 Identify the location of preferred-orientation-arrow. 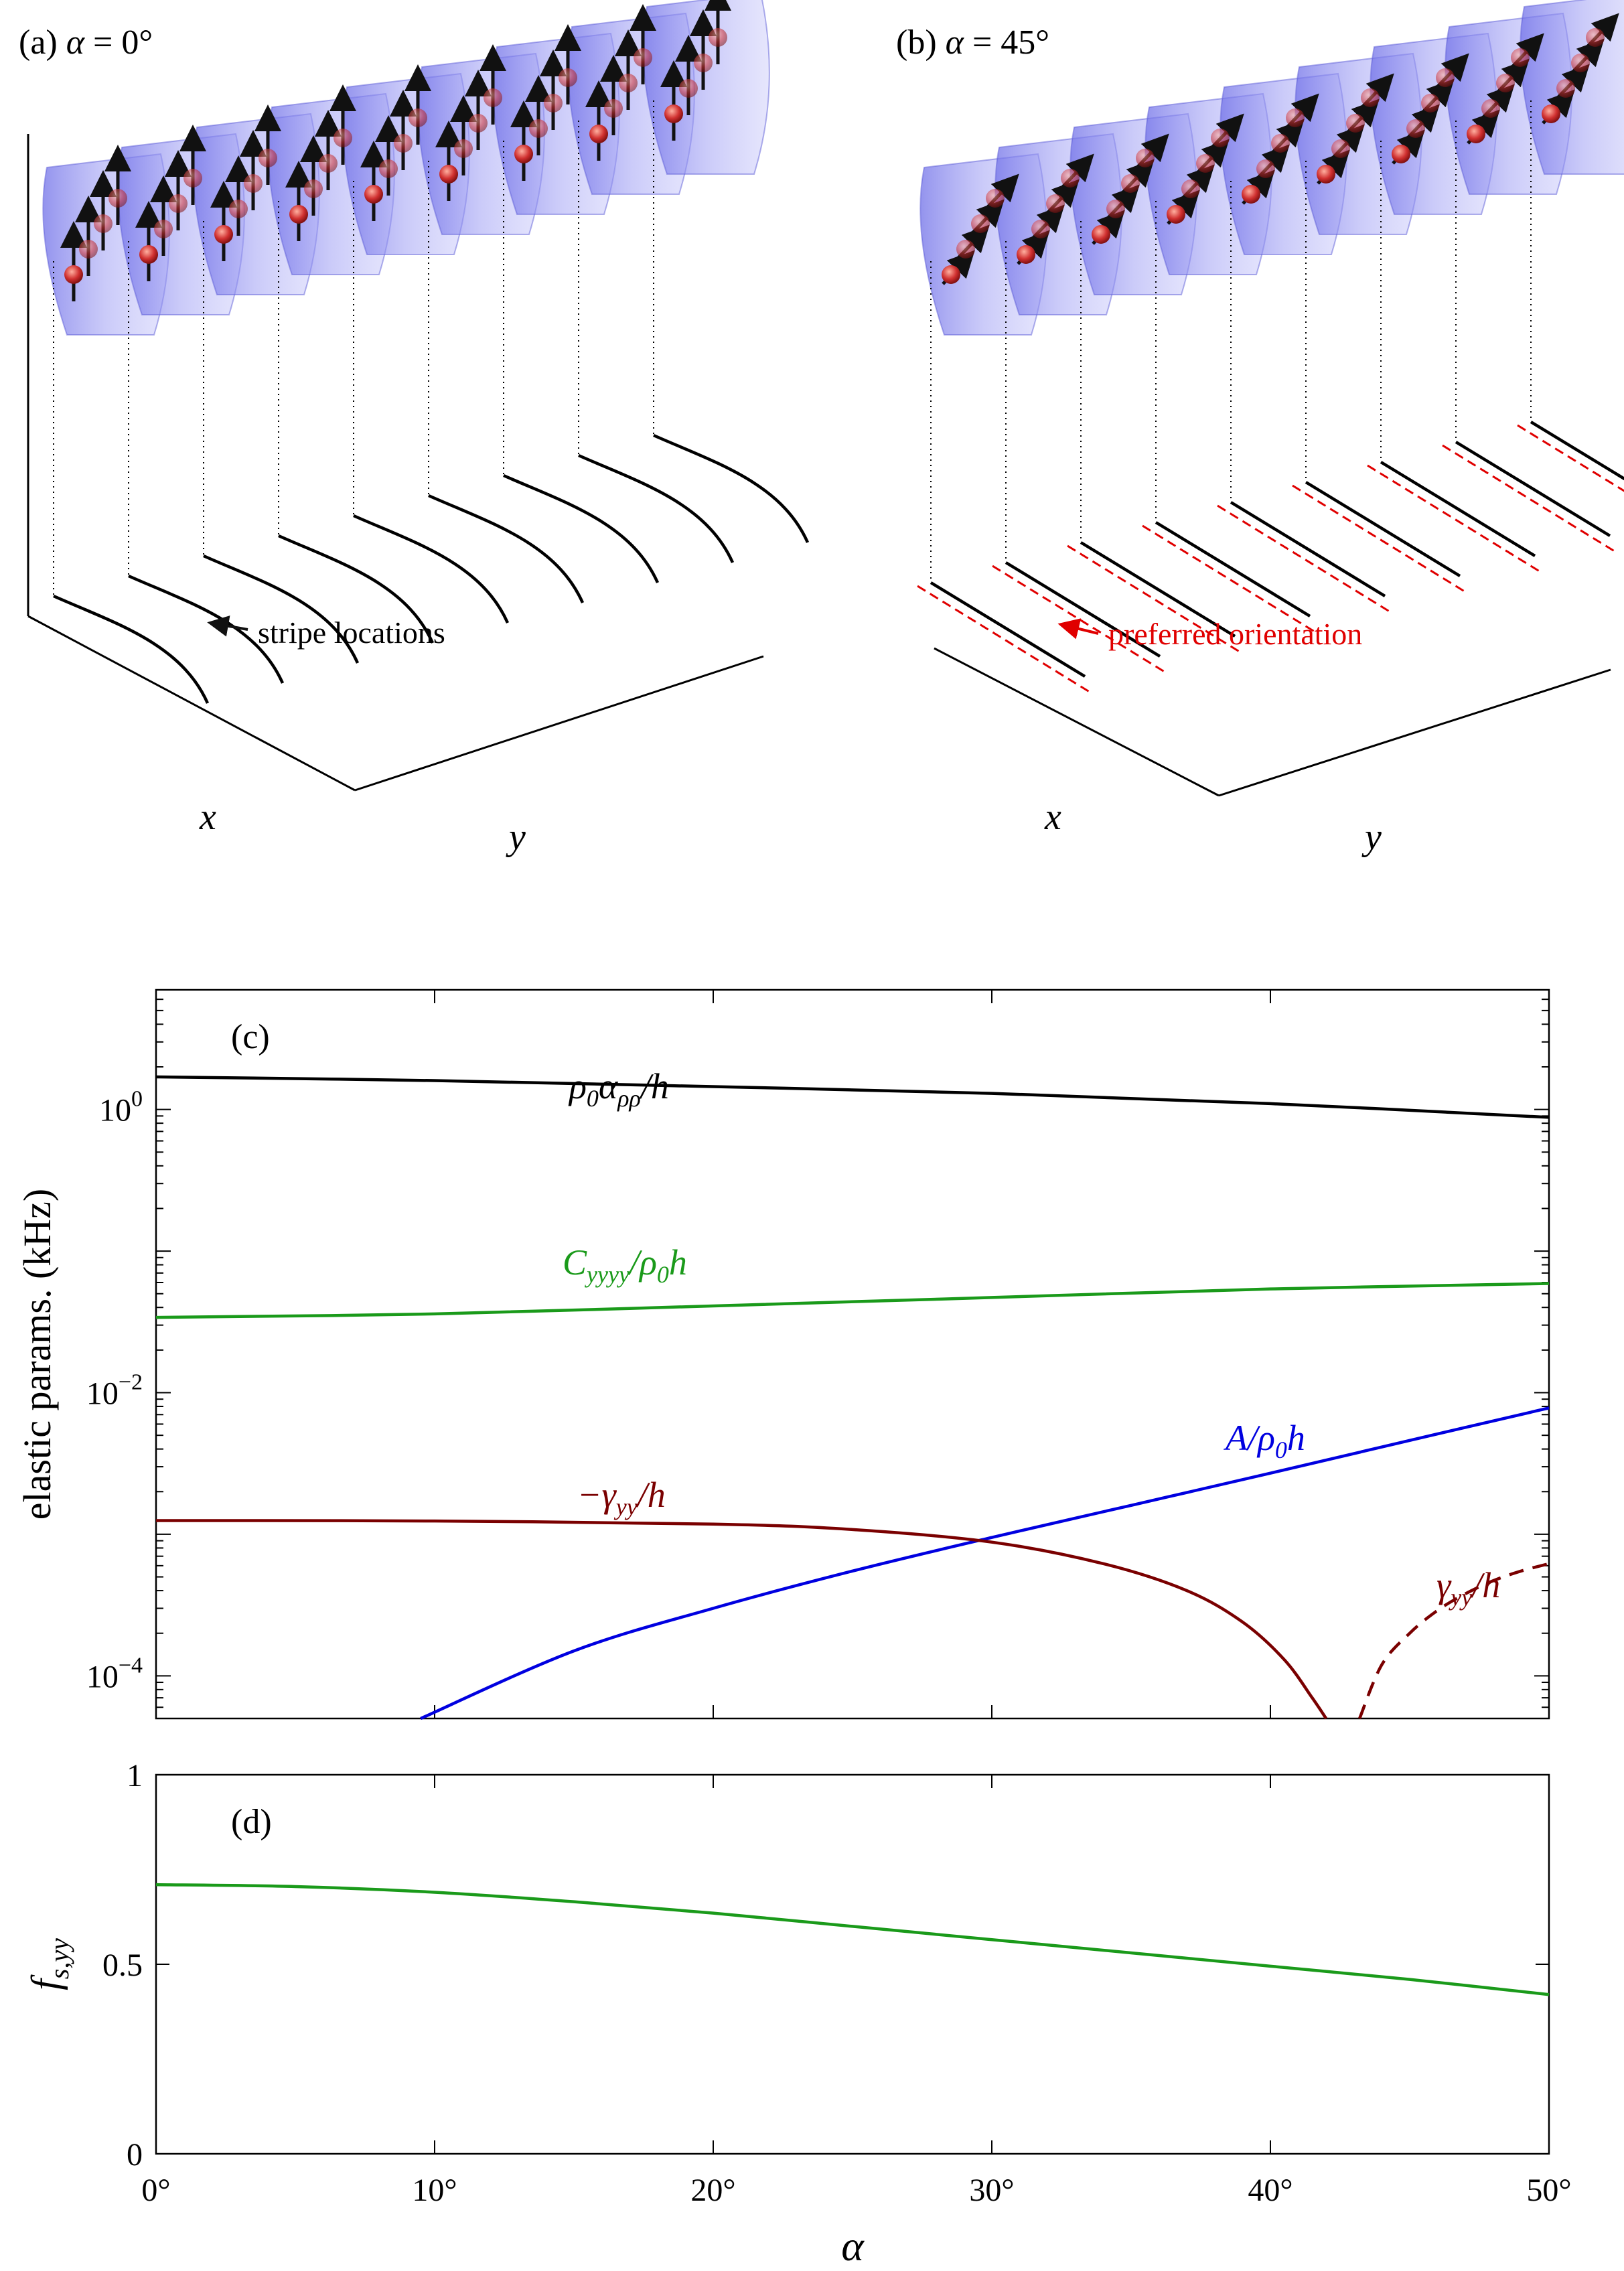
(1078, 629).